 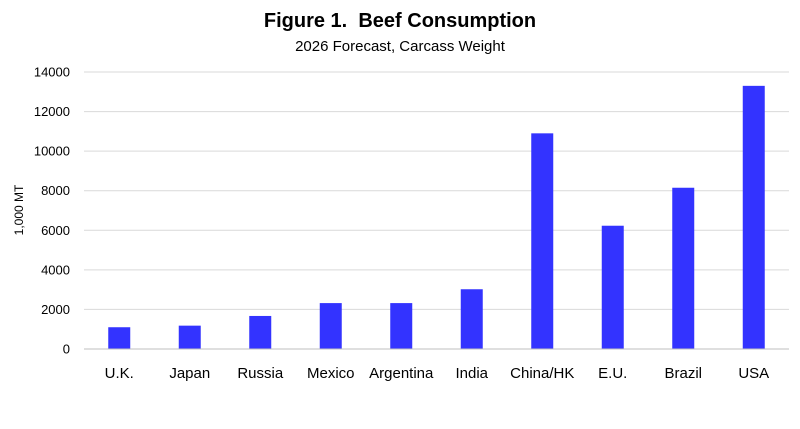 What do you see at coordinates (52, 211) in the screenshot?
I see `y-axis-ticks: 0 2000 4000 6000 8000 10000 12000 14000` at bounding box center [52, 211].